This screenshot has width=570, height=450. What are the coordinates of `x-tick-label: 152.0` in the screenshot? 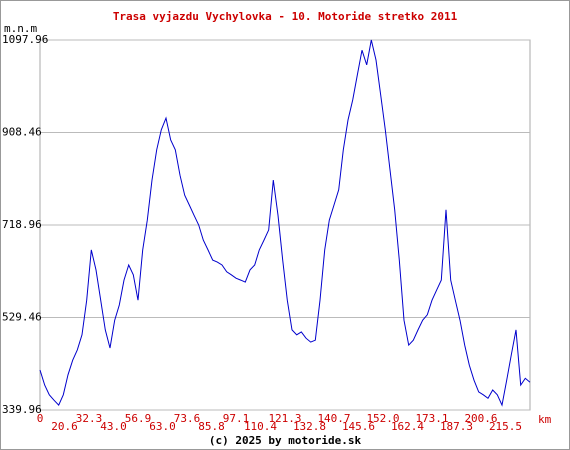 It's located at (382, 418).